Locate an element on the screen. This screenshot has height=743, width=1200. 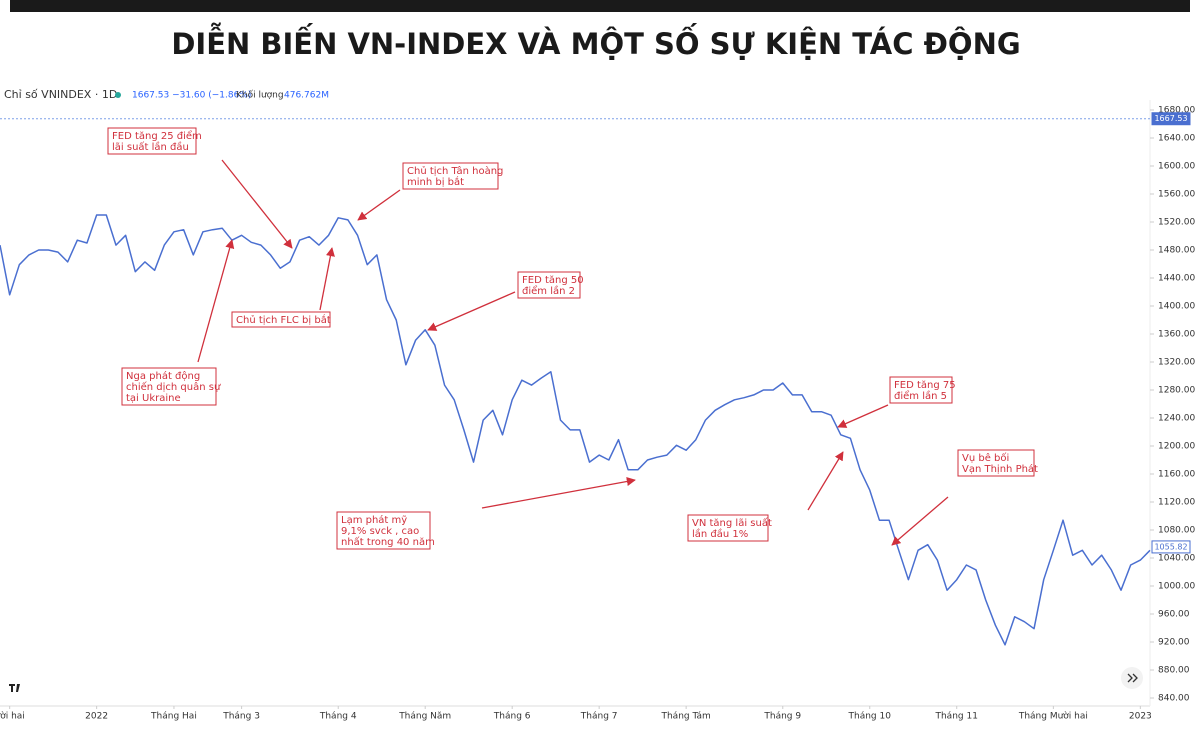
y-tick-label: 1600.00 is located at coordinates (1176, 167).